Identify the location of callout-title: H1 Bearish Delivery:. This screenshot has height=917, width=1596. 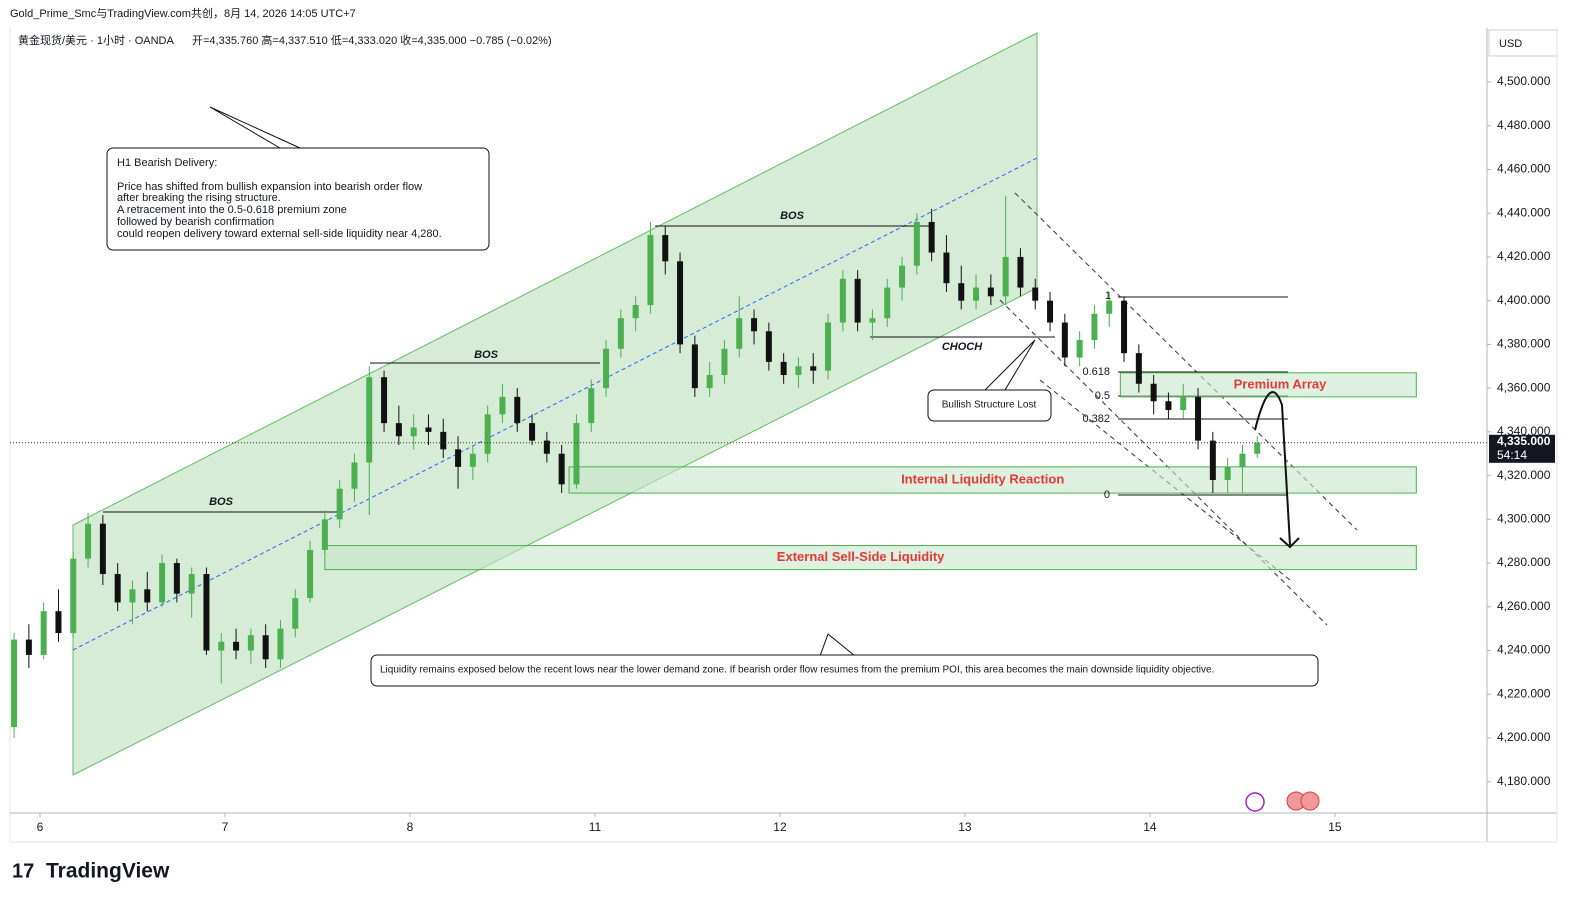
(167, 163).